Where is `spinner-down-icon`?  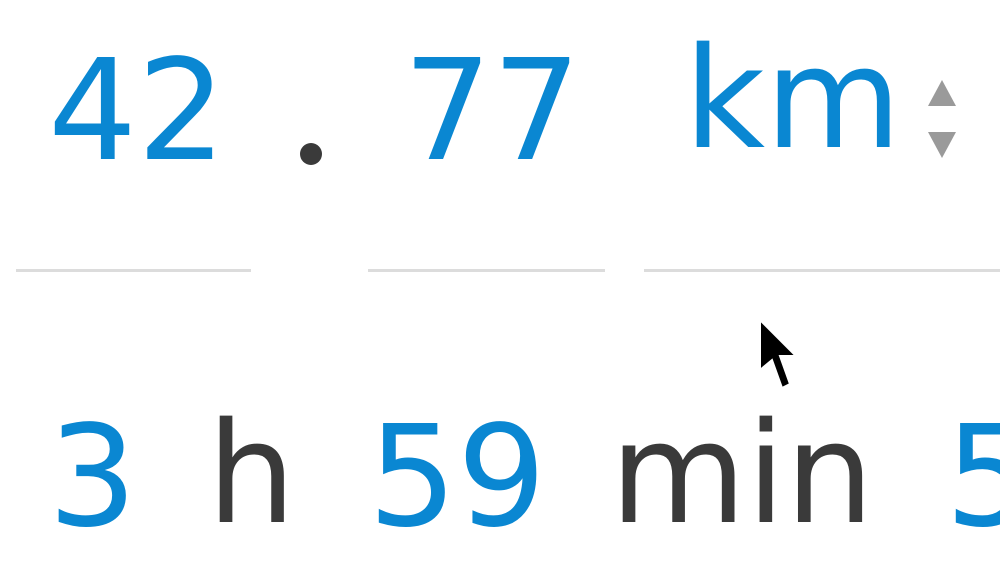 spinner-down-icon is located at coordinates (942, 145).